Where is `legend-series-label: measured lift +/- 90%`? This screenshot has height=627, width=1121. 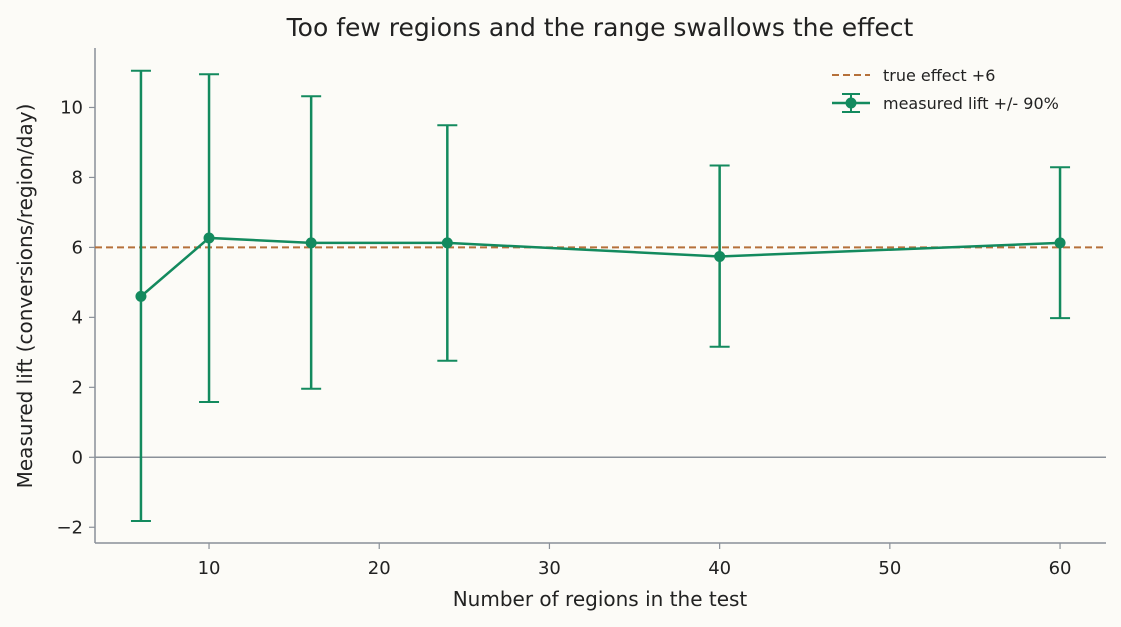 legend-series-label: measured lift +/- 90% is located at coordinates (971, 103).